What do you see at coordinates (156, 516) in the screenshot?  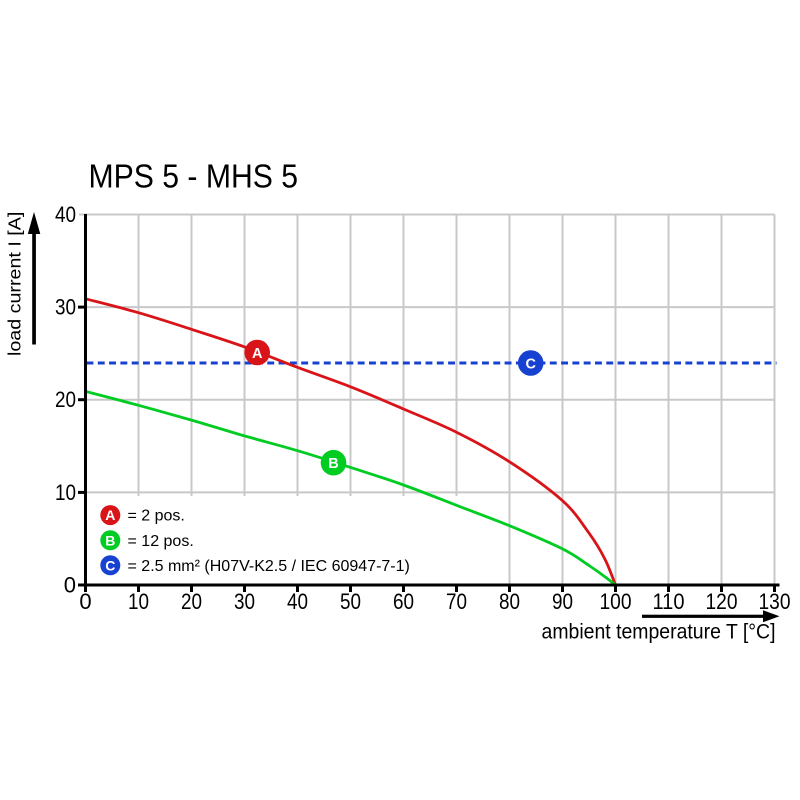 I see `svg-text: = 2 pos.` at bounding box center [156, 516].